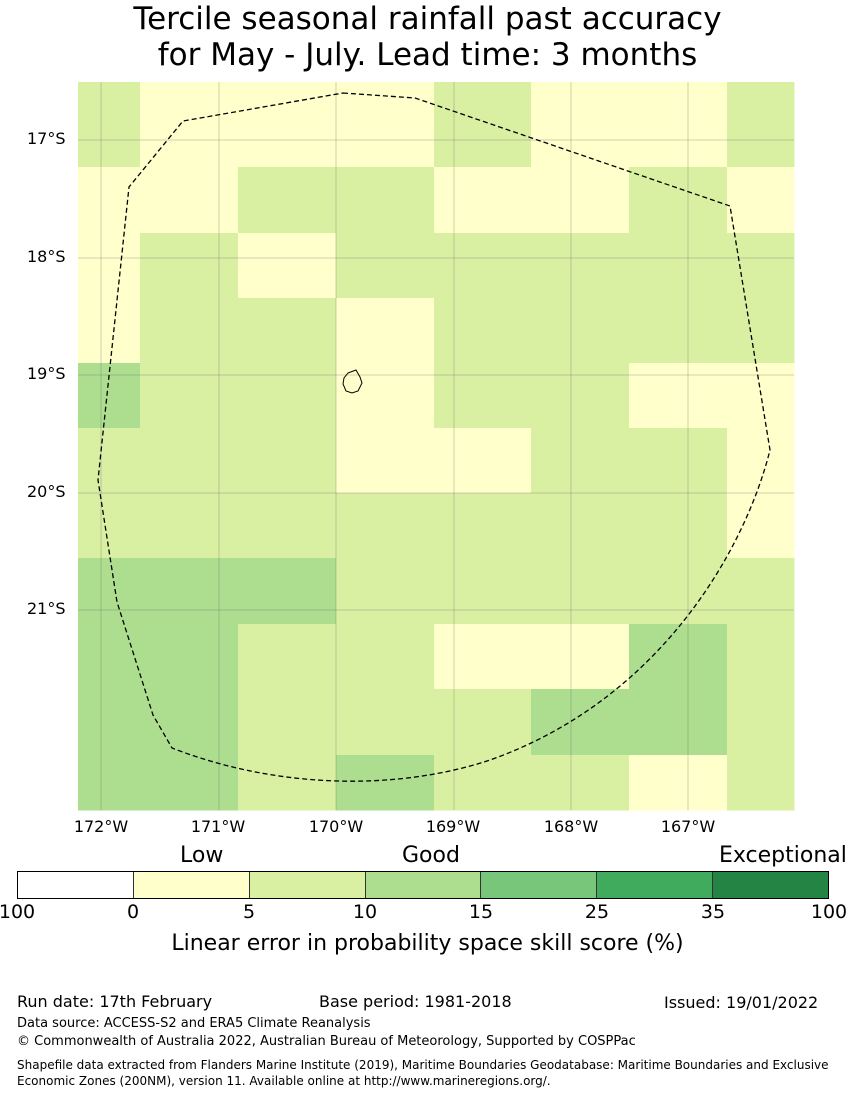 The height and width of the screenshot is (1095, 855). Describe the element at coordinates (415, 1001) in the screenshot. I see `base-period: Base period: 1981-2018` at that location.